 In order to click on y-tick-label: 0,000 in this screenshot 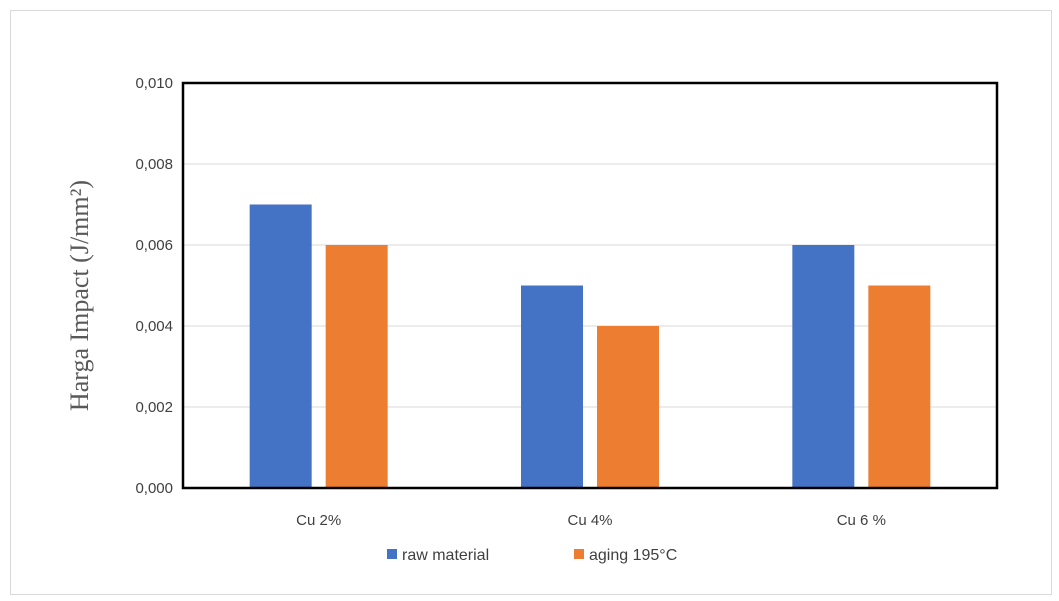, I will do `click(154, 488)`.